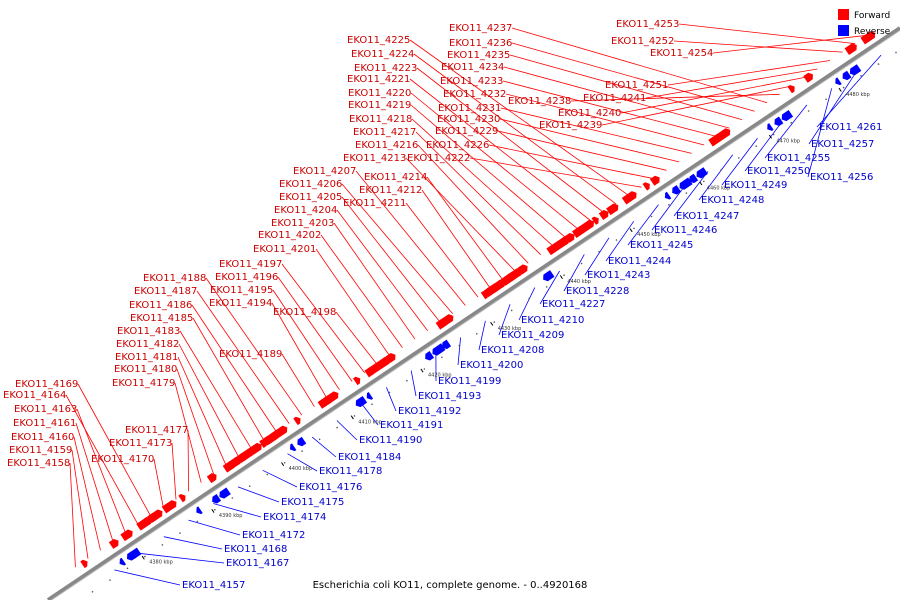  I want to click on forward-gene-label: EKO11_4173, so click(140, 443).